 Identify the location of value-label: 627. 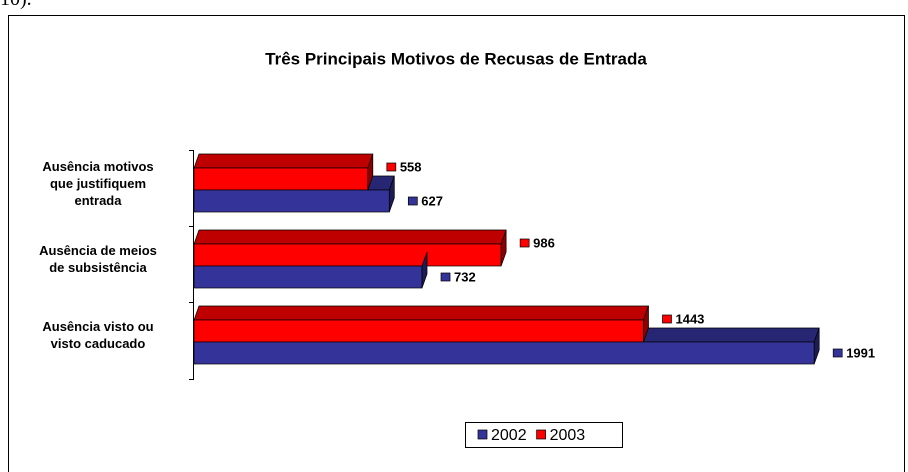
(432, 200).